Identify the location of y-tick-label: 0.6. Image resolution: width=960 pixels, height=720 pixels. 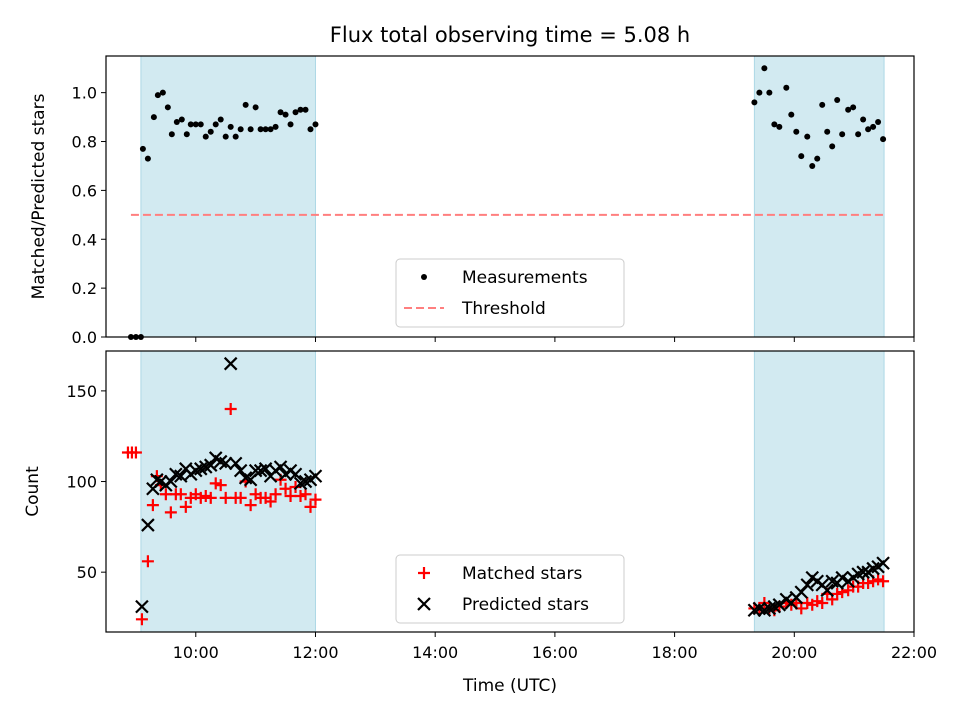
(84, 190).